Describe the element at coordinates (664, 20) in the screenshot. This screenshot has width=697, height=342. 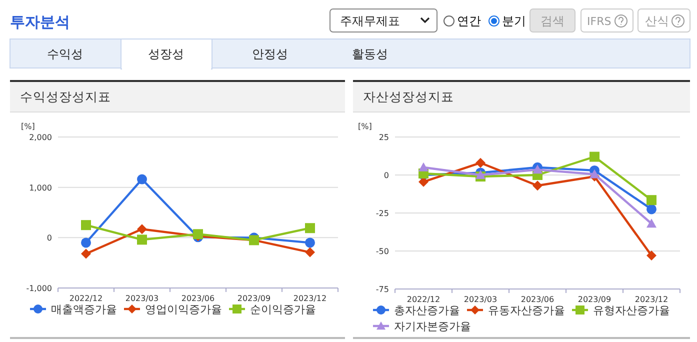
I see `button: 산식` at that location.